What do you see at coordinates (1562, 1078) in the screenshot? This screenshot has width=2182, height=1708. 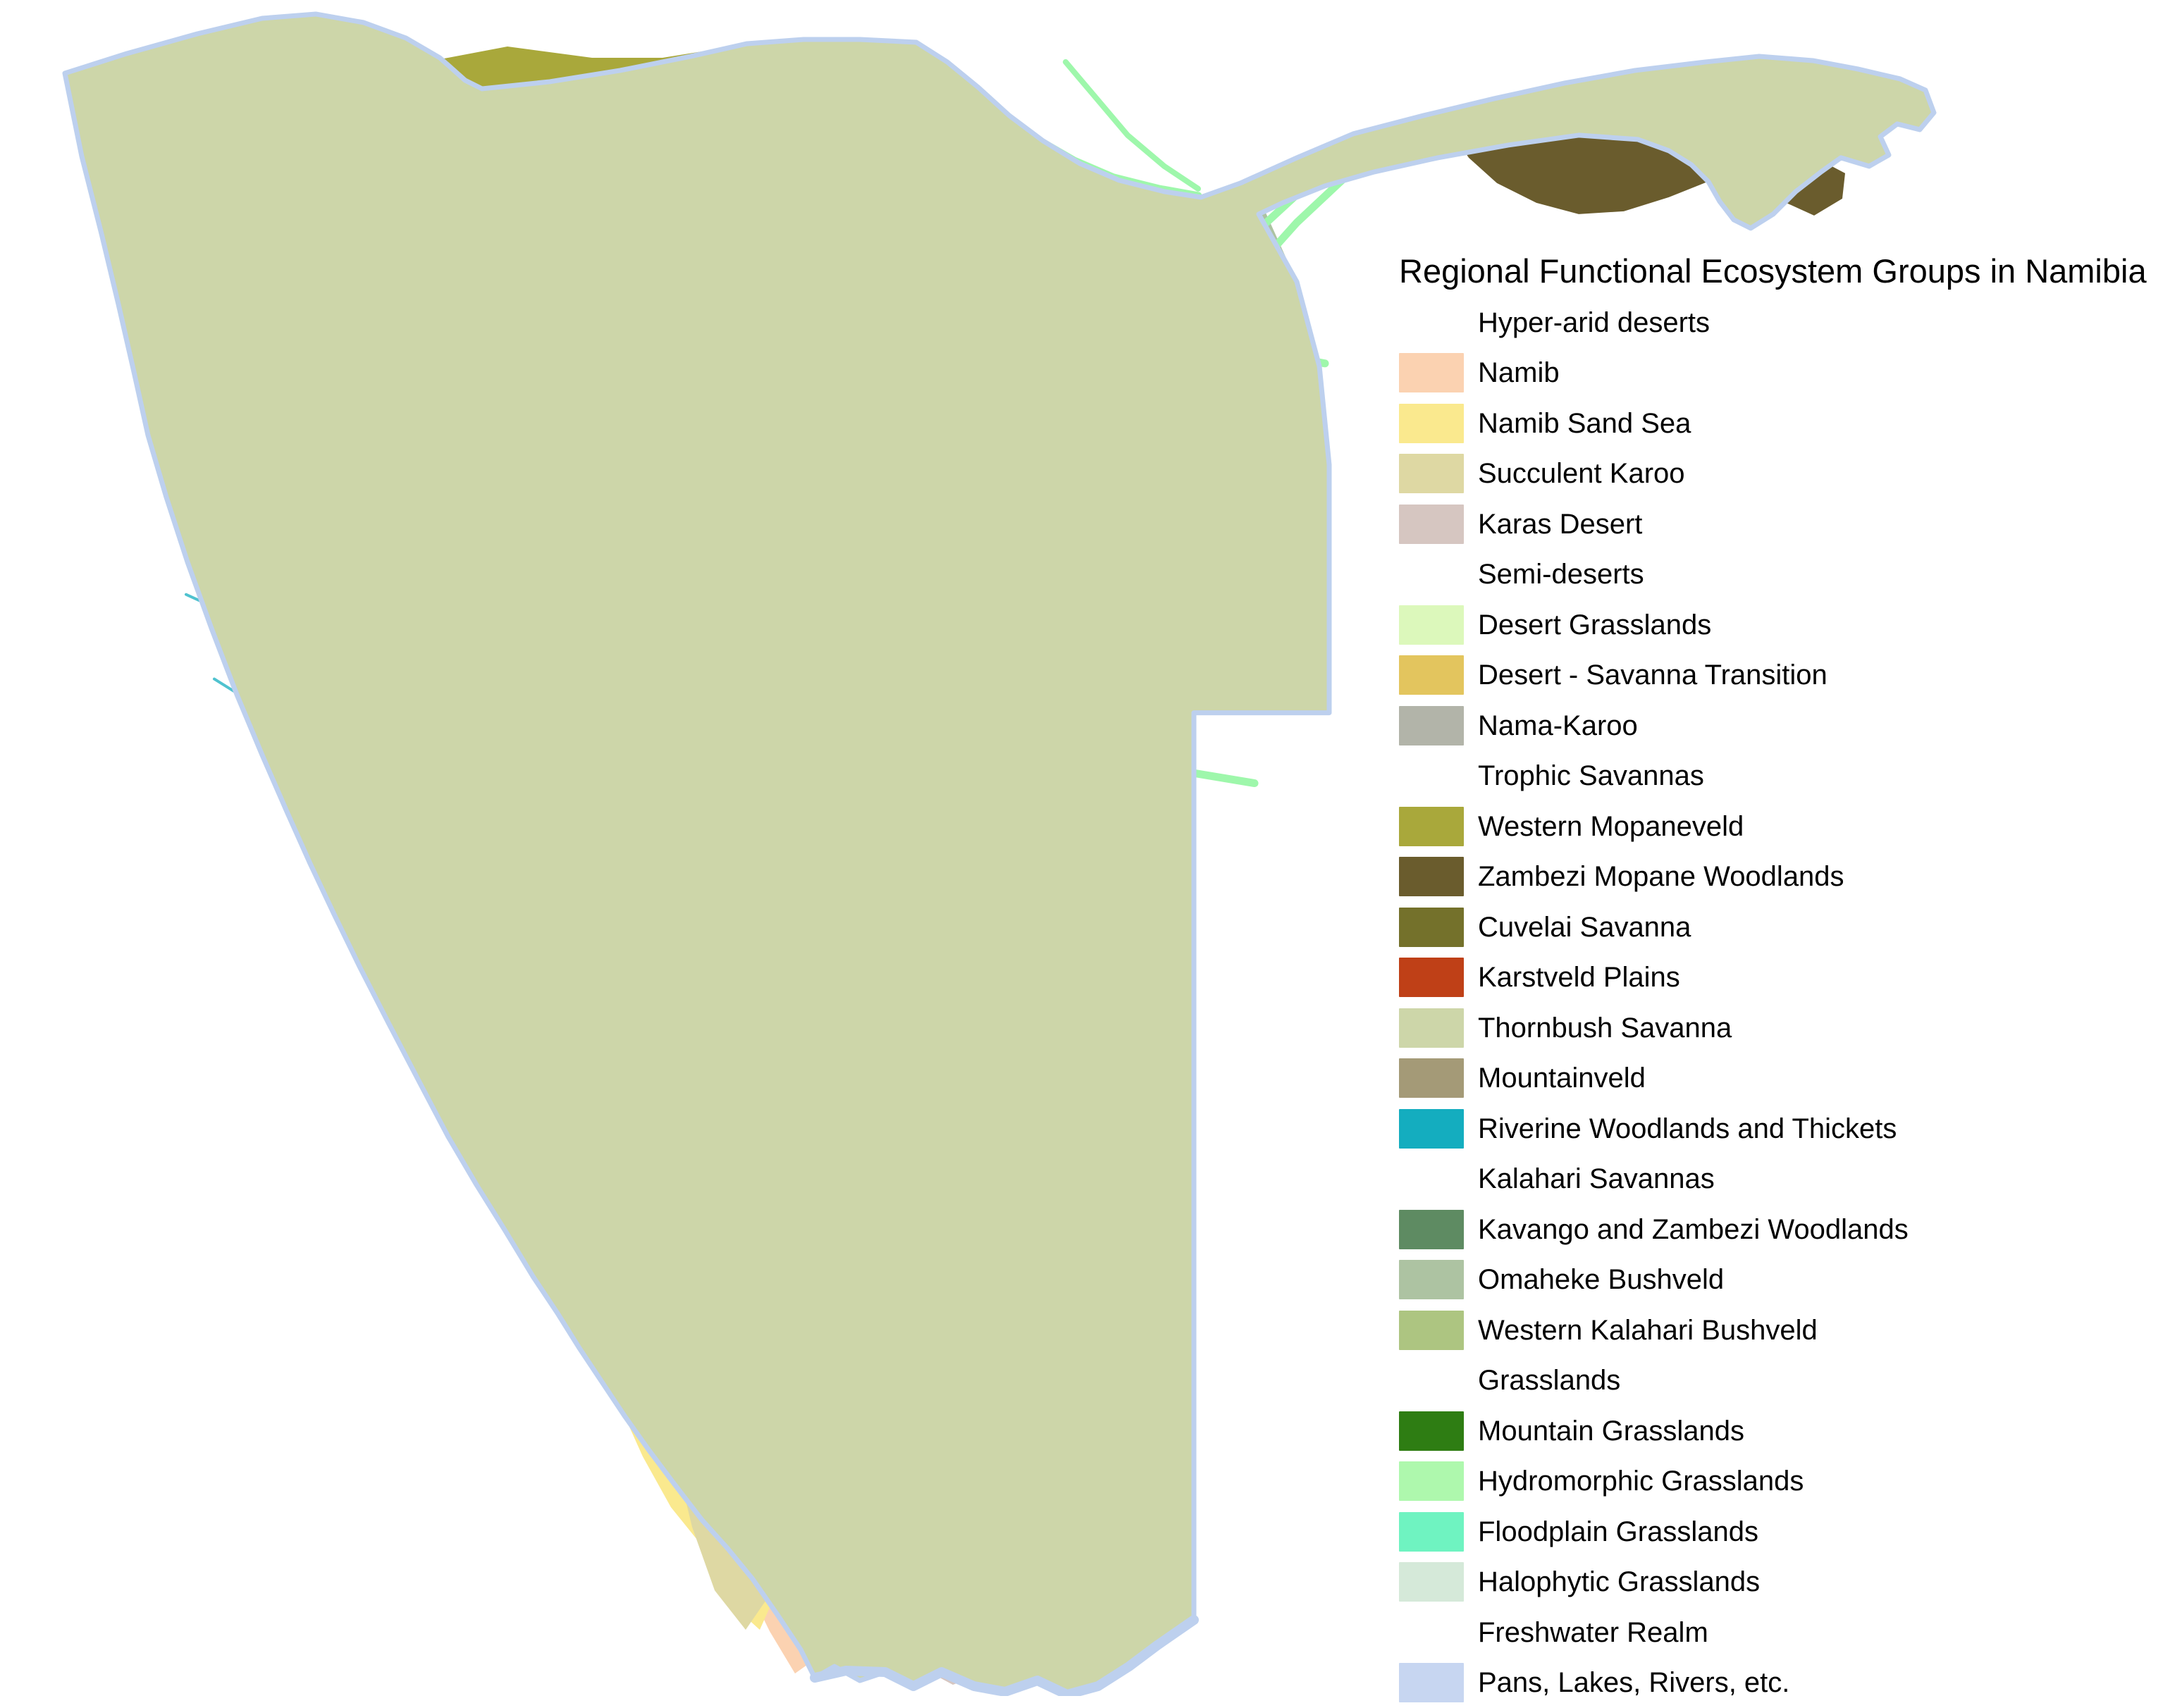 I see `legend-item-label: Mountainveld` at bounding box center [1562, 1078].